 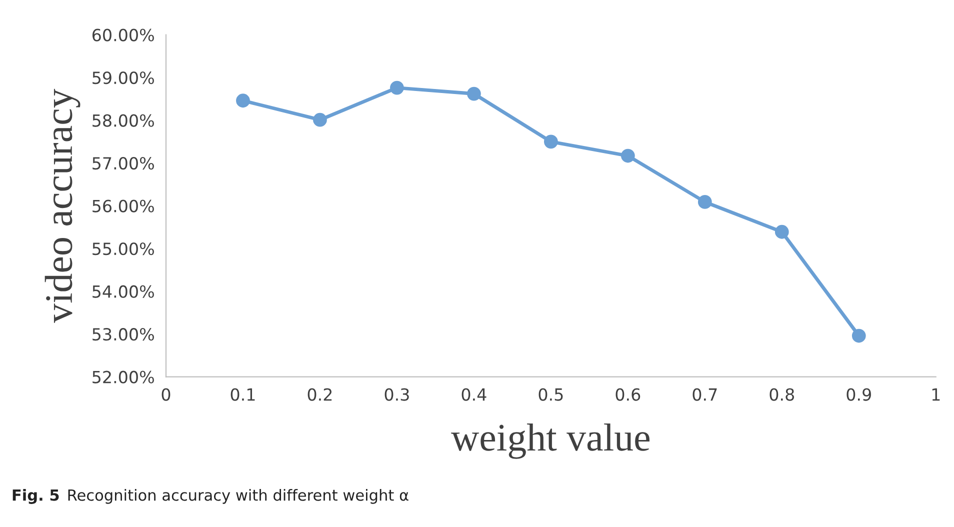 I want to click on y-tick-label: 56.00%, so click(x=123, y=206).